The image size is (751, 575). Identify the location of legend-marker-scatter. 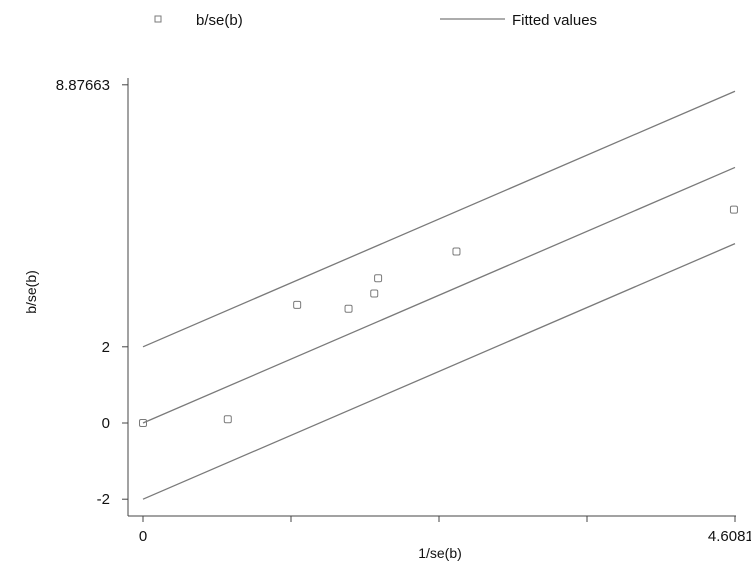
(158, 19).